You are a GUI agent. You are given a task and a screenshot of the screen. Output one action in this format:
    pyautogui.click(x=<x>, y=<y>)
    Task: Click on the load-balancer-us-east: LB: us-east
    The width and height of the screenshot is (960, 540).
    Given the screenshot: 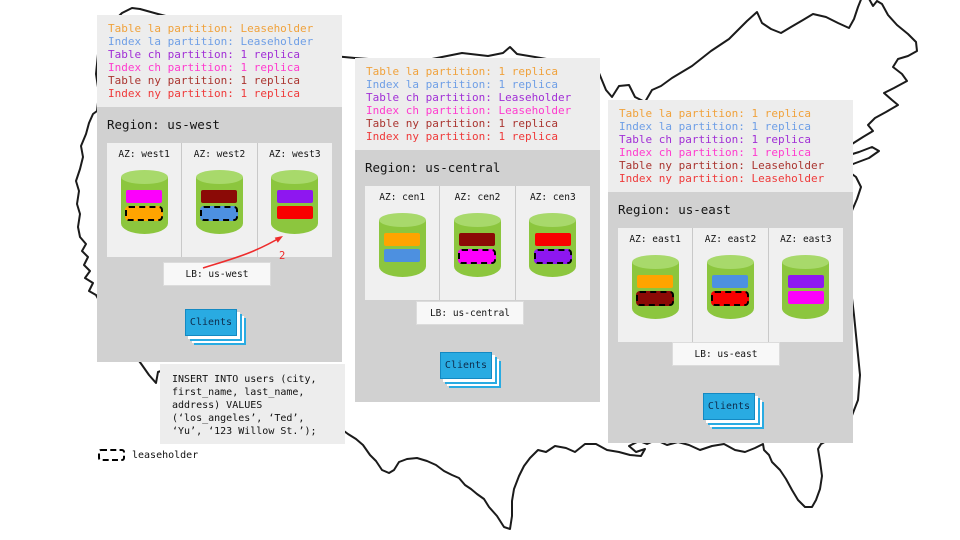 What is the action you would take?
    pyautogui.click(x=726, y=354)
    